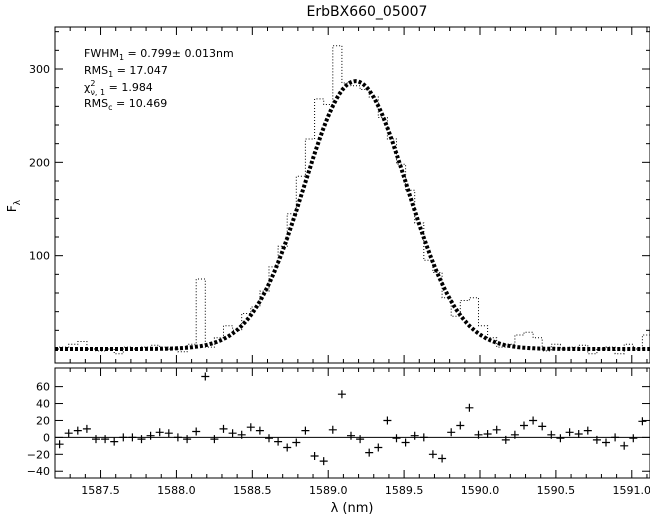  Describe the element at coordinates (38, 471) in the screenshot. I see `residual-y-tick-label: −40` at that location.